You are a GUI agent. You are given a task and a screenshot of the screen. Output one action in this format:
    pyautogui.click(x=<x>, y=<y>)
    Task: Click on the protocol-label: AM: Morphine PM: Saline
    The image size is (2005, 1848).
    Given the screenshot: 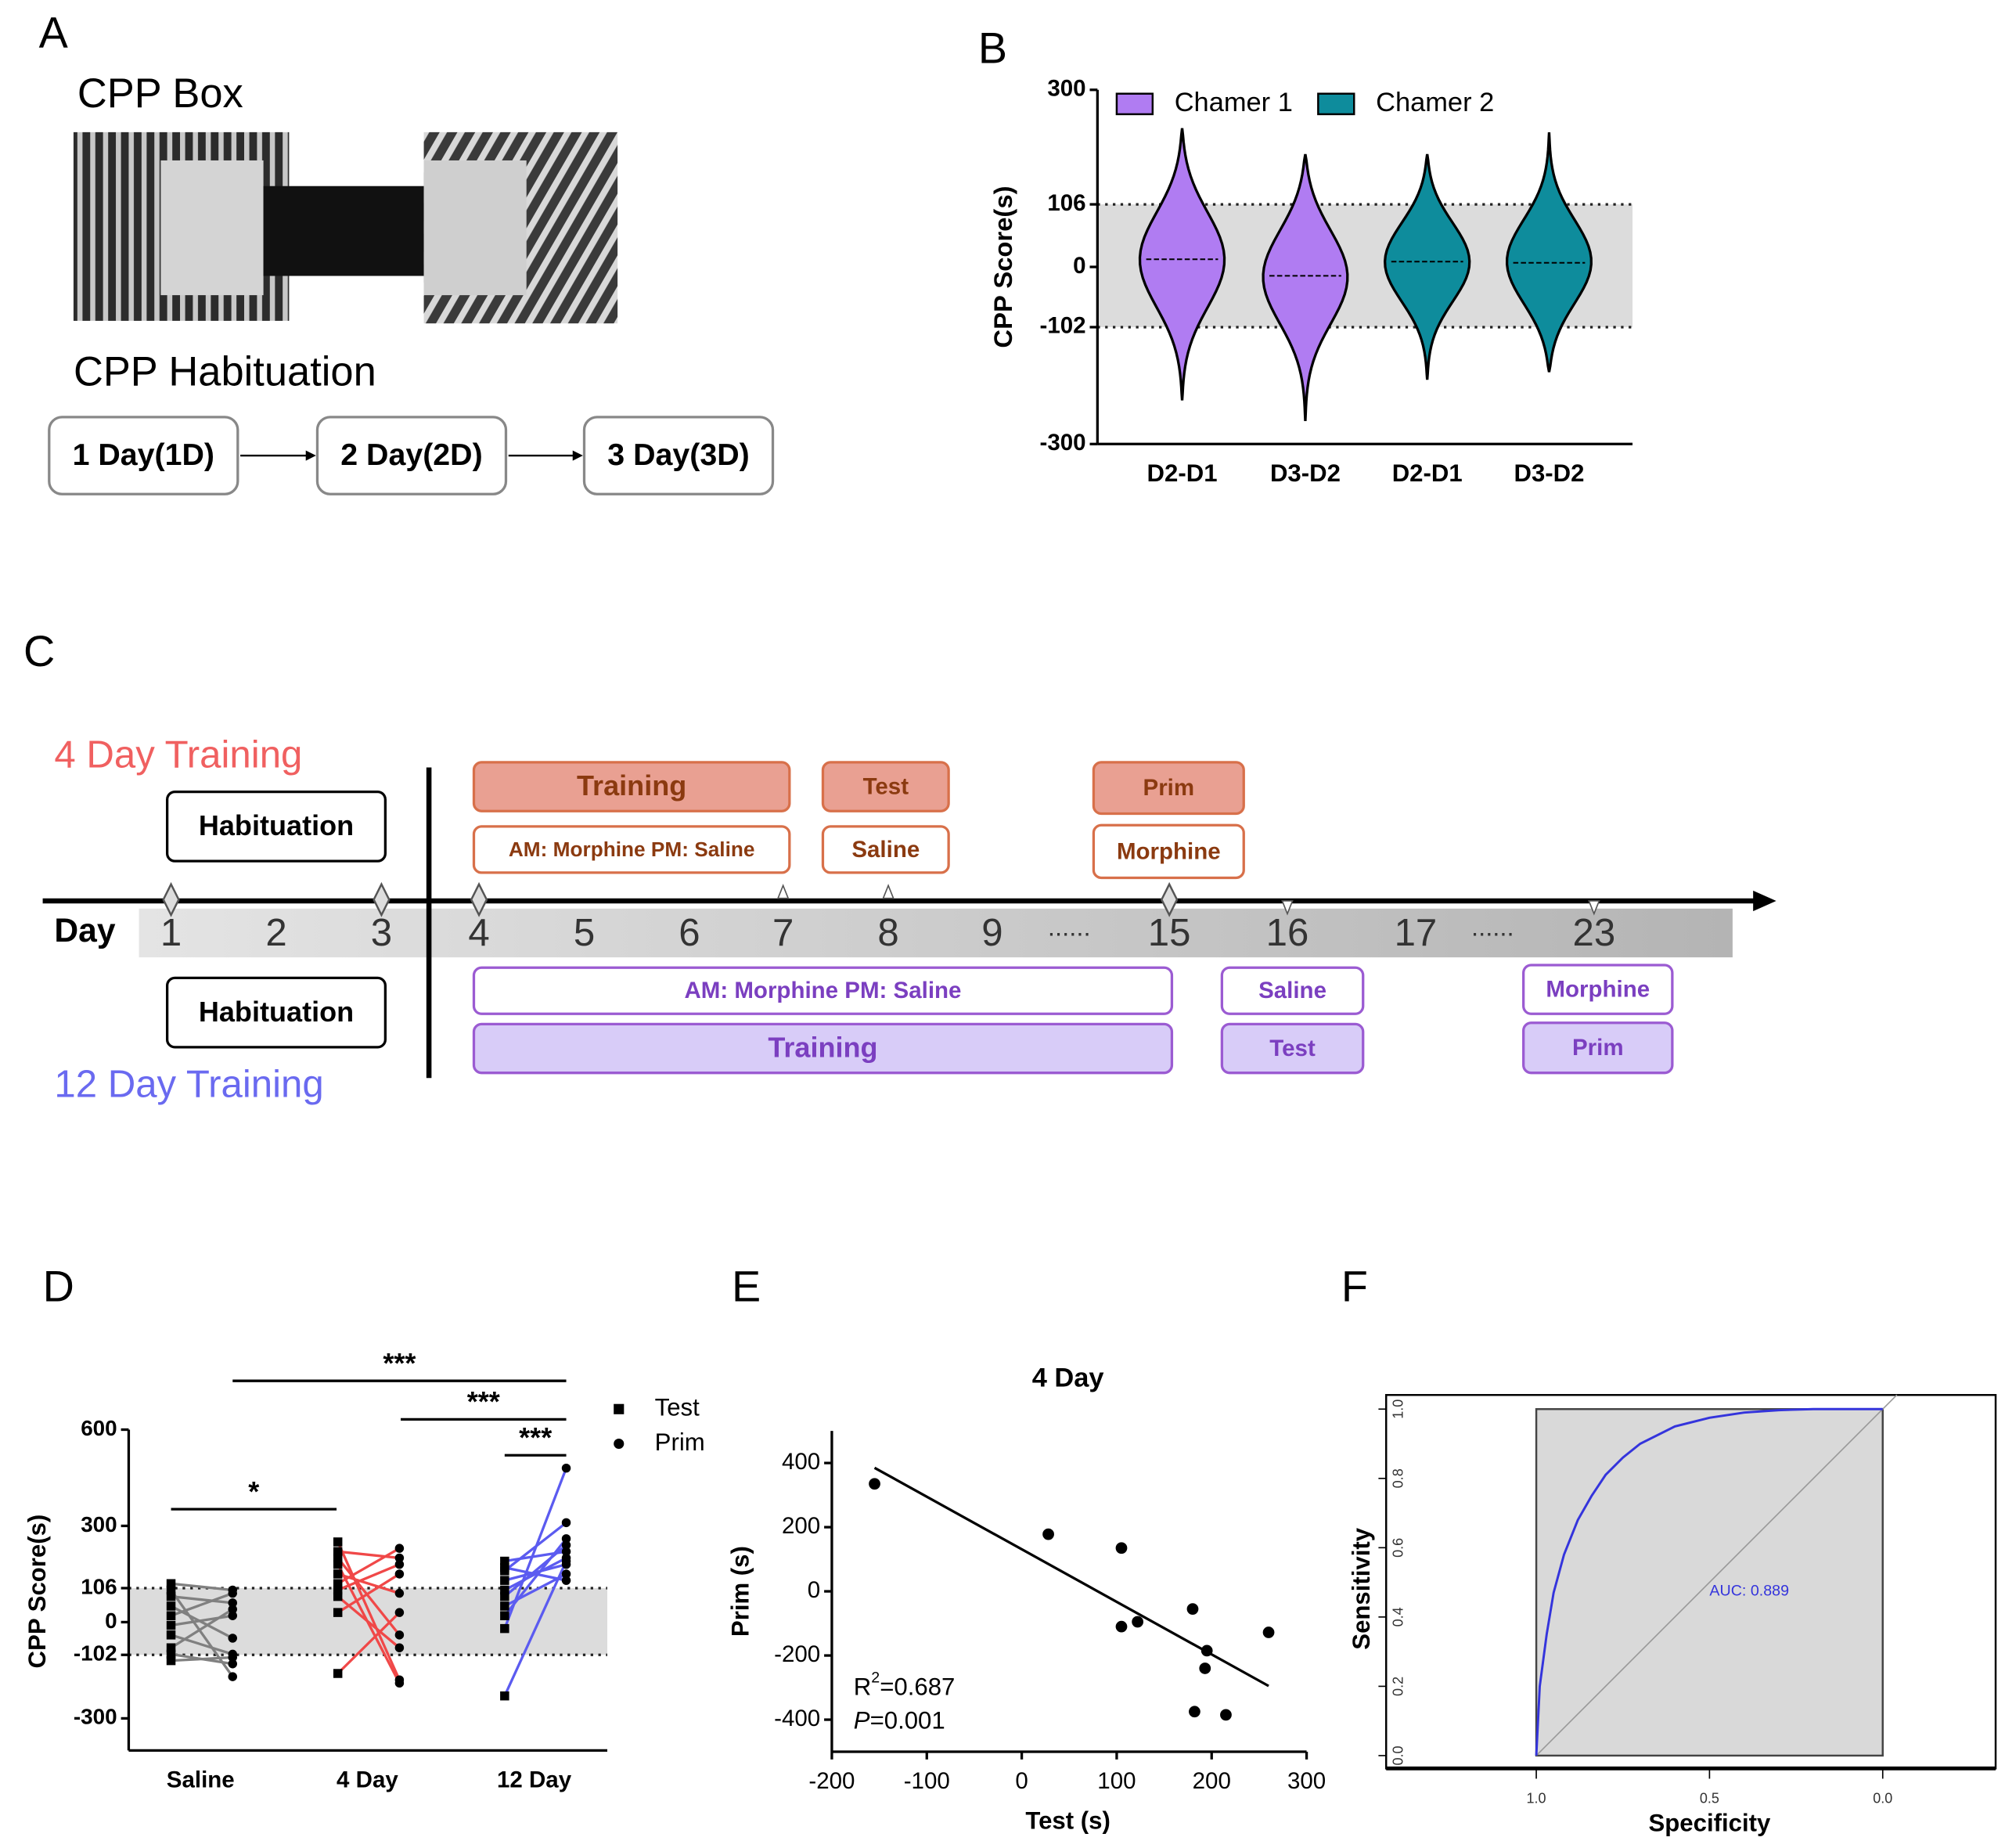 What is the action you would take?
    pyautogui.click(x=632, y=850)
    